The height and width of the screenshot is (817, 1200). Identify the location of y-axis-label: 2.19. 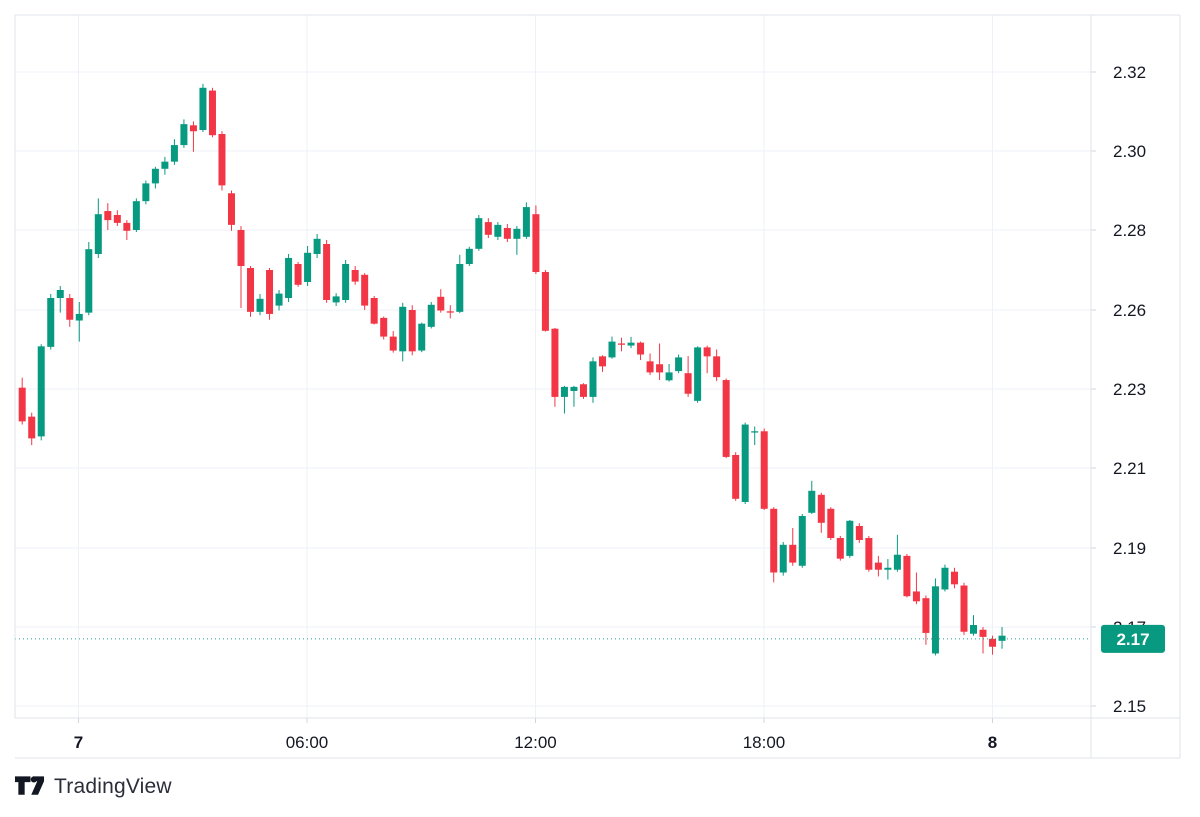
(1129, 548).